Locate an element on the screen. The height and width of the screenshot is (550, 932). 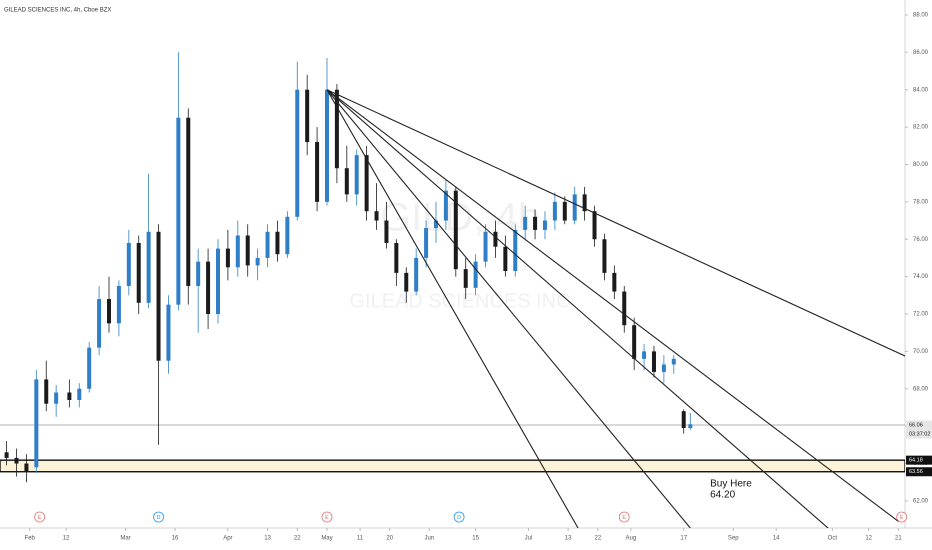
price-label: 63.56 is located at coordinates (916, 472).